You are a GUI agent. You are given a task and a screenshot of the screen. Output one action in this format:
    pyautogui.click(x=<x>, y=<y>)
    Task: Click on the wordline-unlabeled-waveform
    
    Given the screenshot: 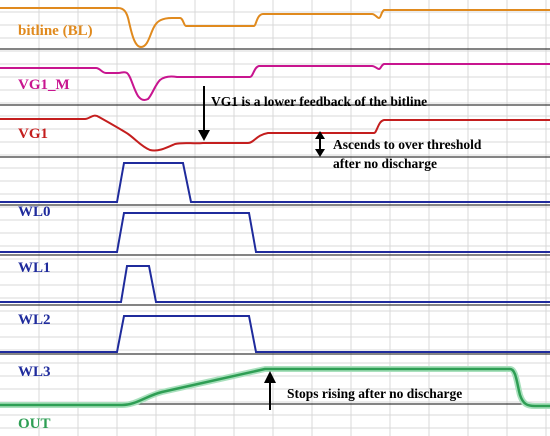 What is the action you would take?
    pyautogui.click(x=275, y=182)
    